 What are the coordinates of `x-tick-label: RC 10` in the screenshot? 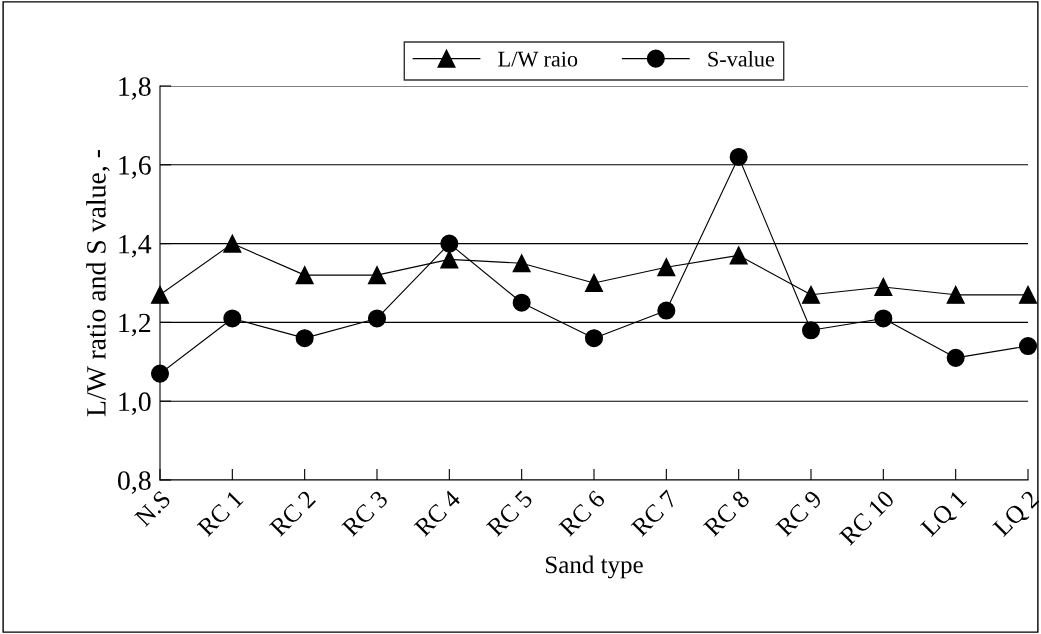 It's located at (867, 517).